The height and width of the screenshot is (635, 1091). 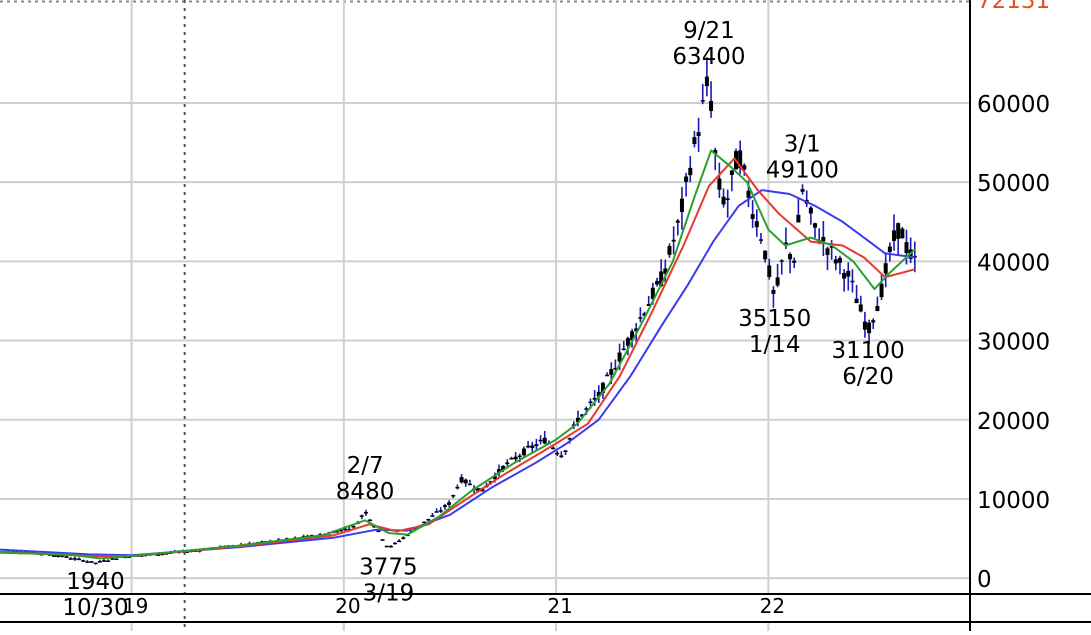 What do you see at coordinates (559, 606) in the screenshot?
I see `x-tick-label: 21` at bounding box center [559, 606].